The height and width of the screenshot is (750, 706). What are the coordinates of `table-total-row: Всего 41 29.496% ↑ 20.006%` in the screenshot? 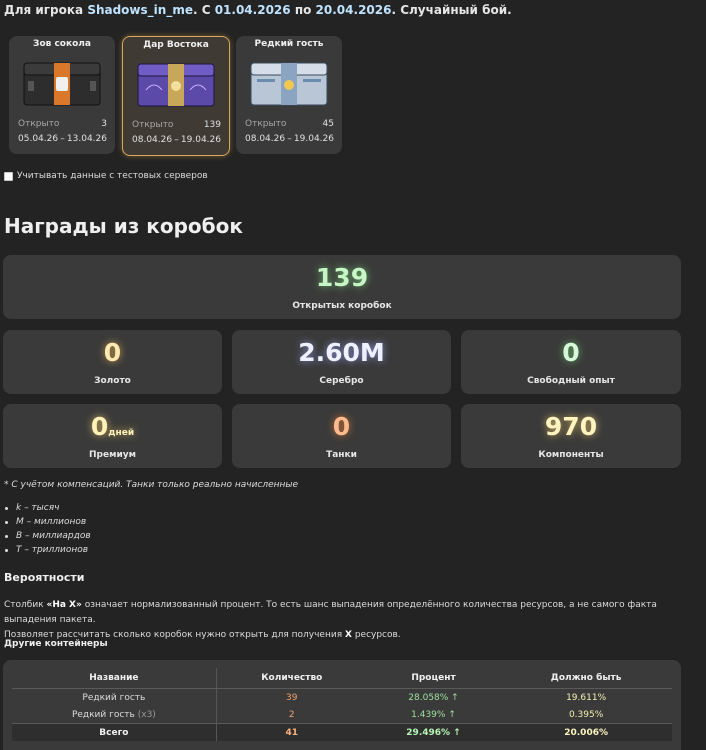 It's located at (342, 732).